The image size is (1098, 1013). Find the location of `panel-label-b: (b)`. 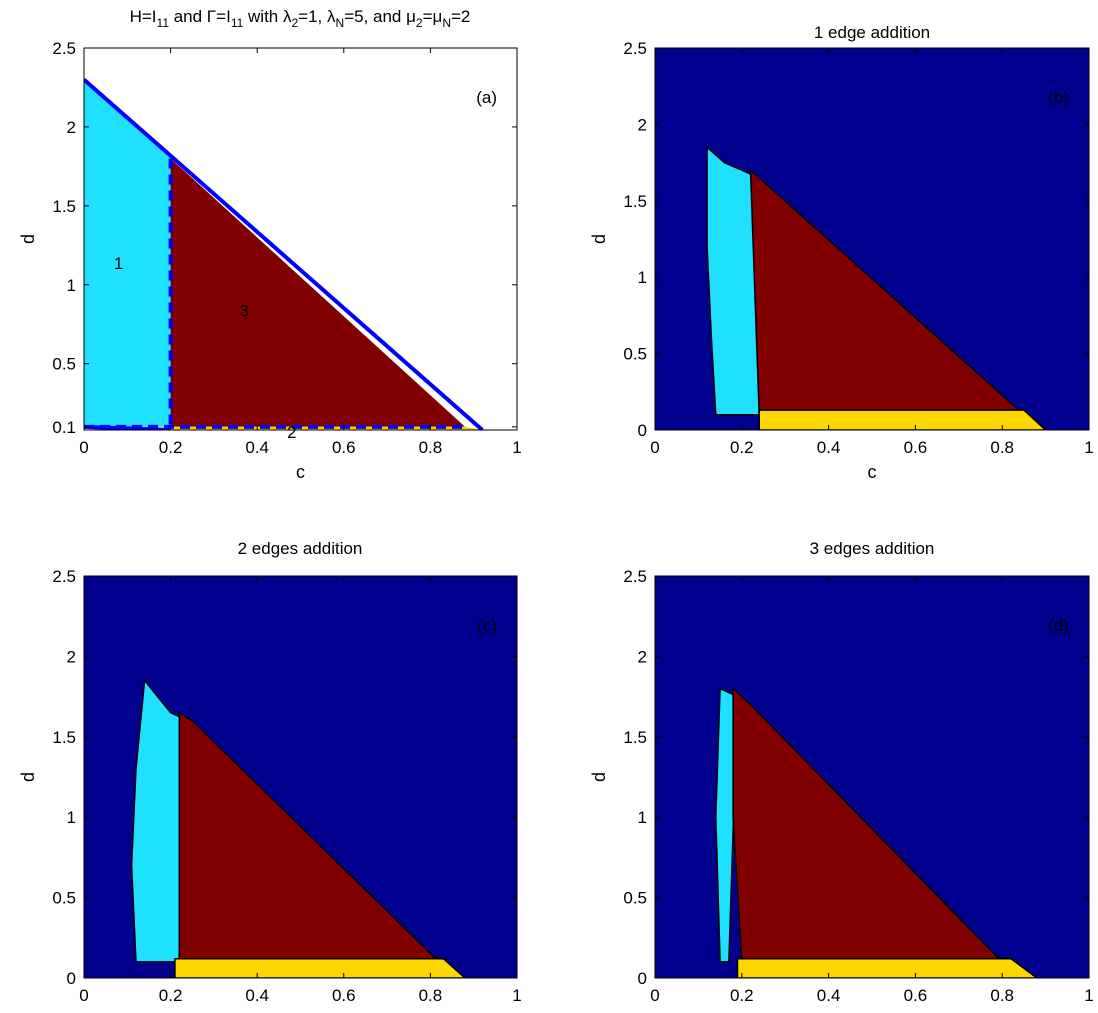

panel-label-b: (b) is located at coordinates (1058, 97).